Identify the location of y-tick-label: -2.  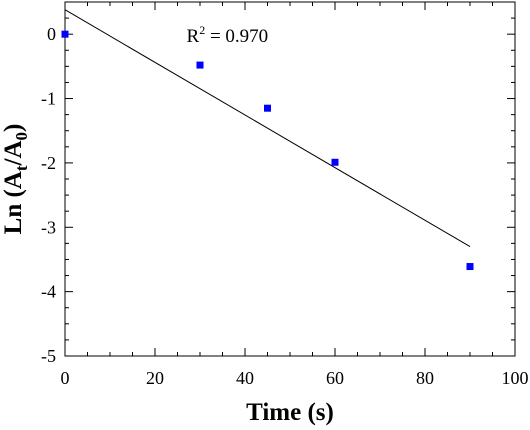
(48, 163).